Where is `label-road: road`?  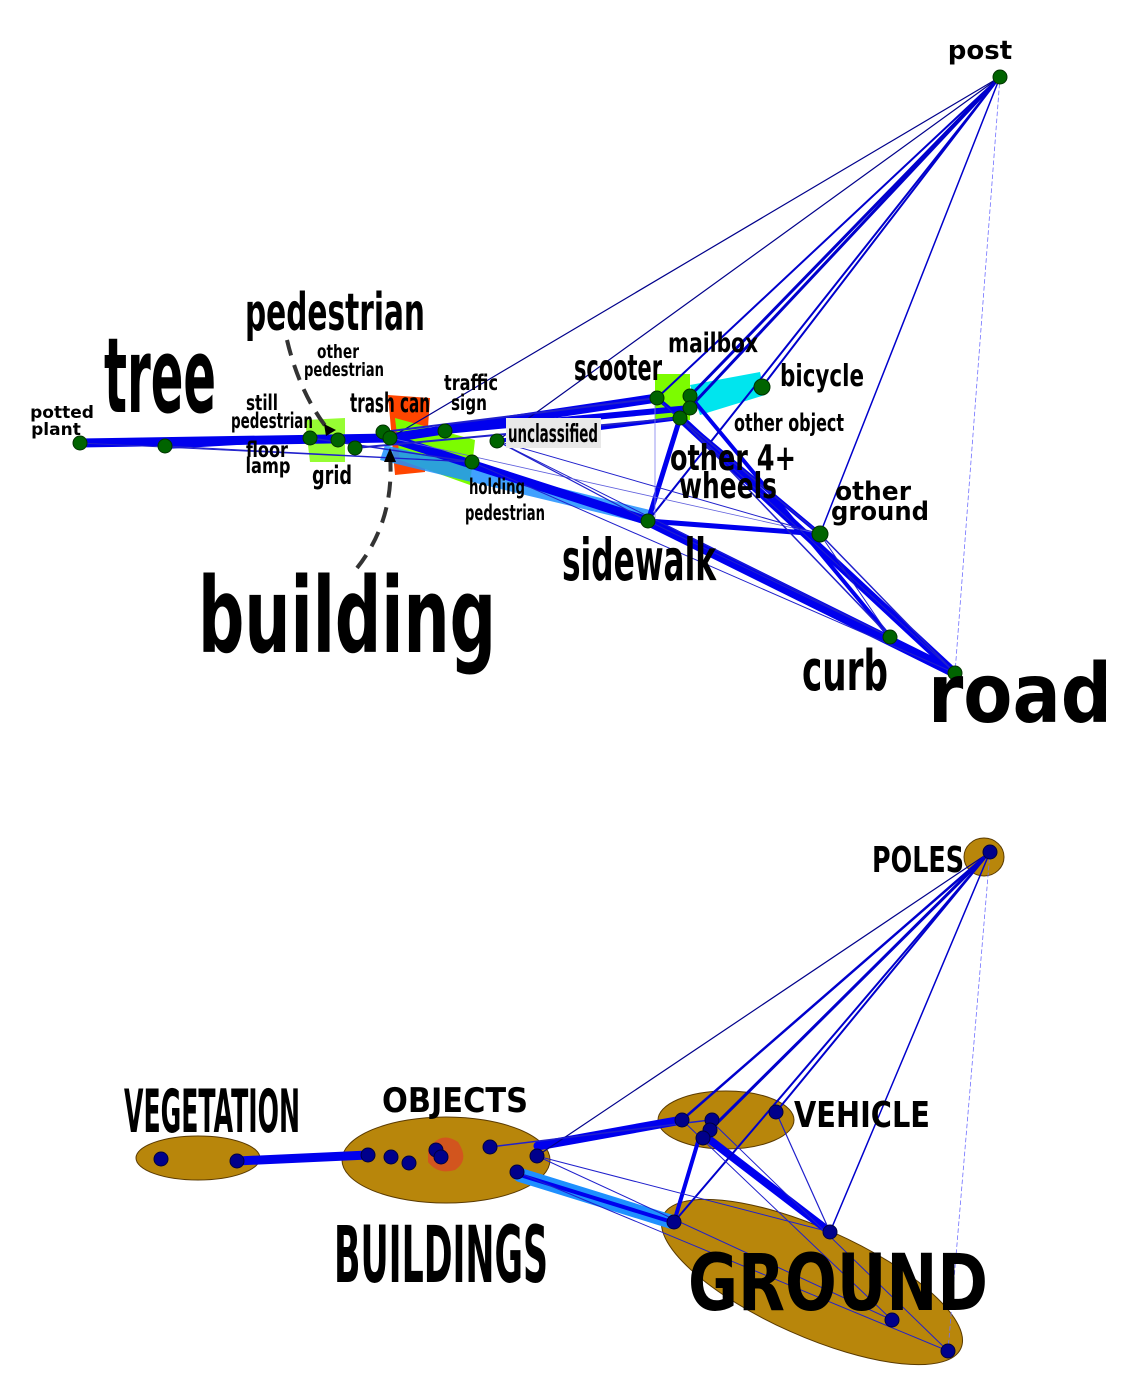
label-road: road is located at coordinates (1020, 694).